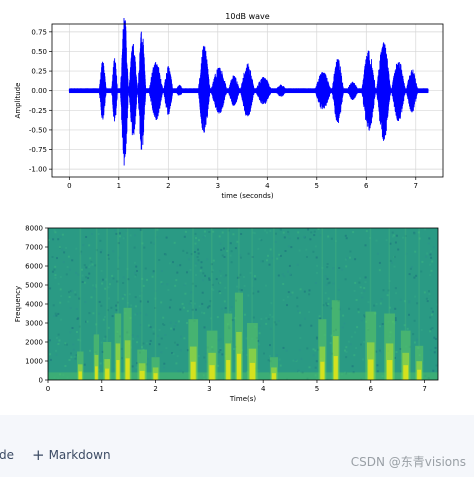 This screenshot has width=474, height=477. What do you see at coordinates (7, 455) in the screenshot?
I see `code-button-label: de` at bounding box center [7, 455].